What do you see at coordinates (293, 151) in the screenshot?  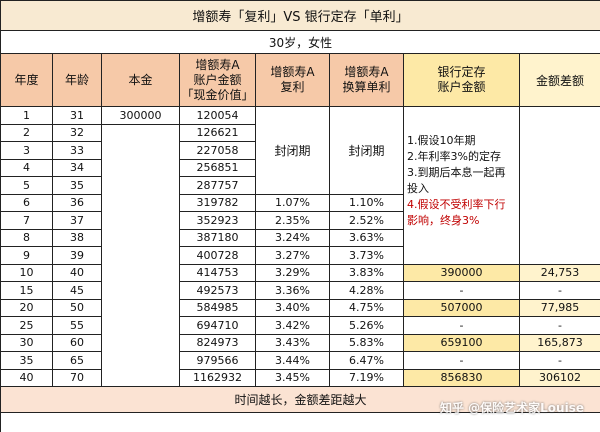 I see `lock-period-compound: 封闭期` at bounding box center [293, 151].